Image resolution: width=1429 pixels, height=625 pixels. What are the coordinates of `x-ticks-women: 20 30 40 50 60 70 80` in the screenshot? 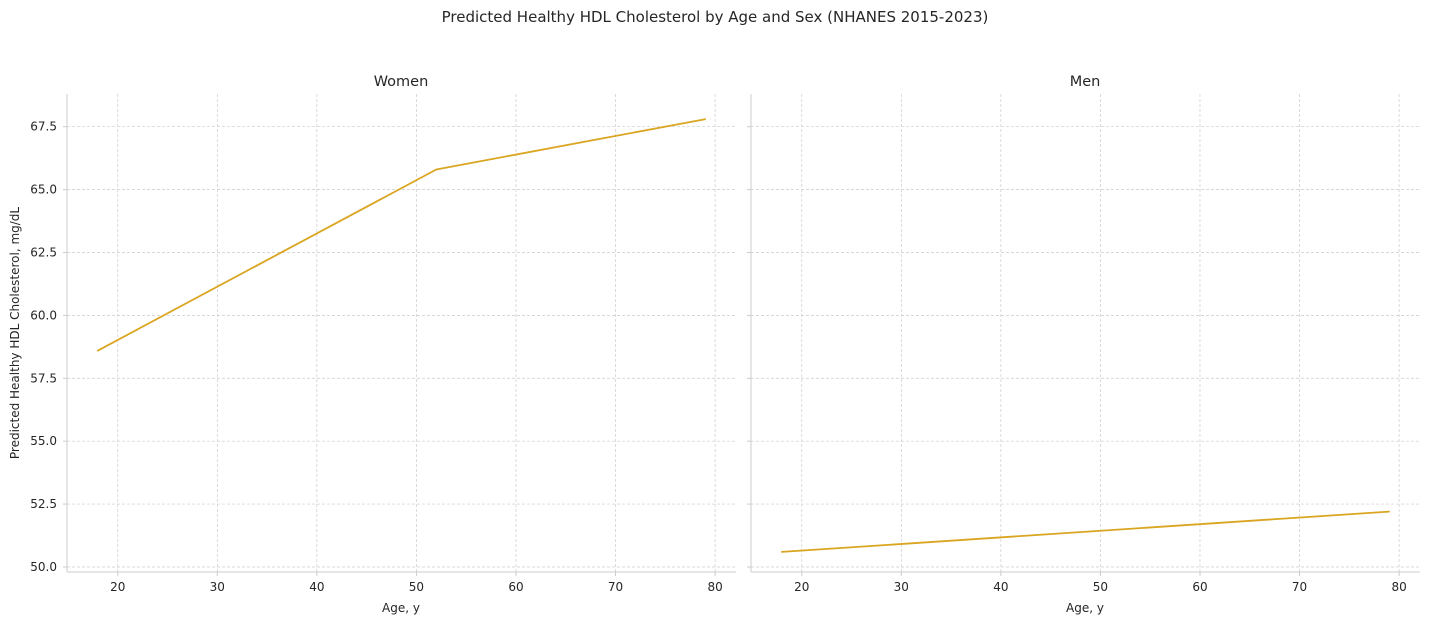 It's located at (416, 583).